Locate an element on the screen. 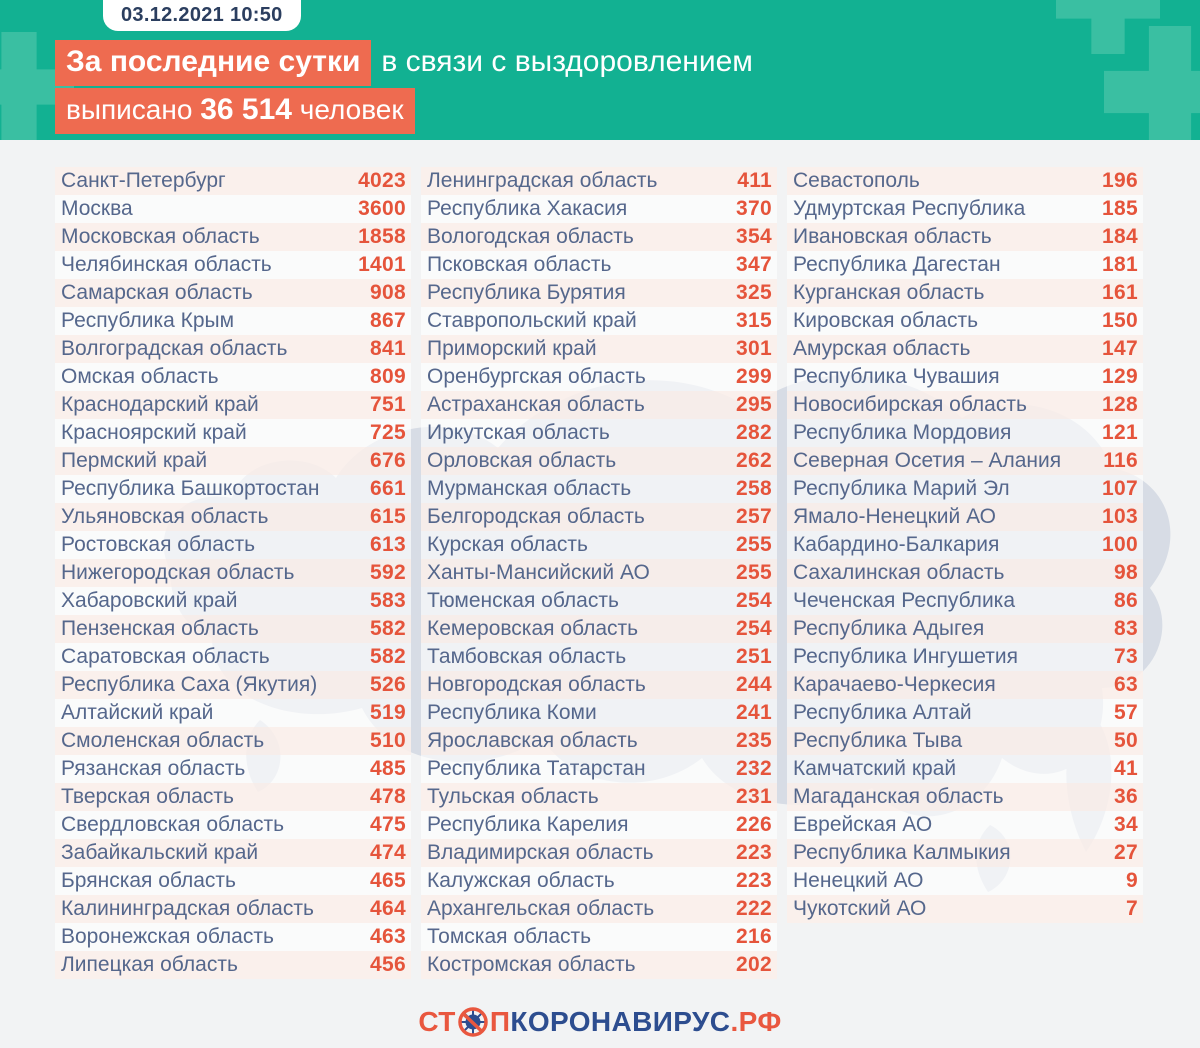 The image size is (1200, 1048). region-value: 255 is located at coordinates (754, 572).